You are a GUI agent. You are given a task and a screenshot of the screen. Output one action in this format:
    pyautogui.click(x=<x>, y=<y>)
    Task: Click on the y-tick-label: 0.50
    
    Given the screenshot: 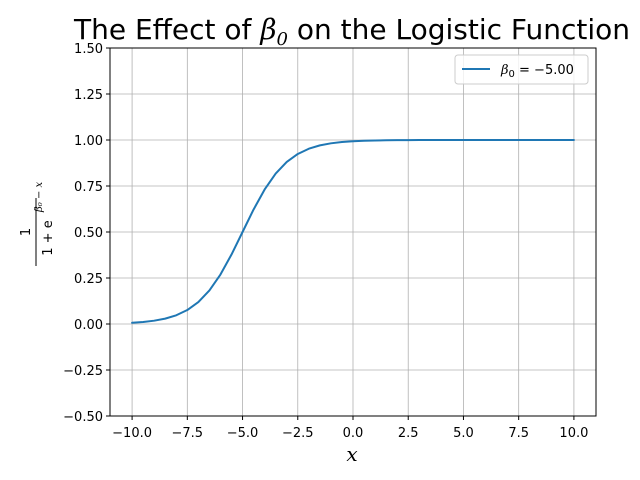 What is the action you would take?
    pyautogui.click(x=88, y=233)
    